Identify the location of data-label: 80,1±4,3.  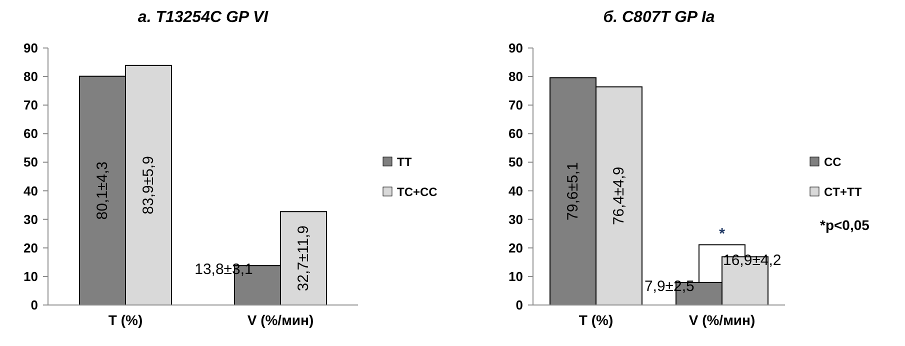
(102, 190).